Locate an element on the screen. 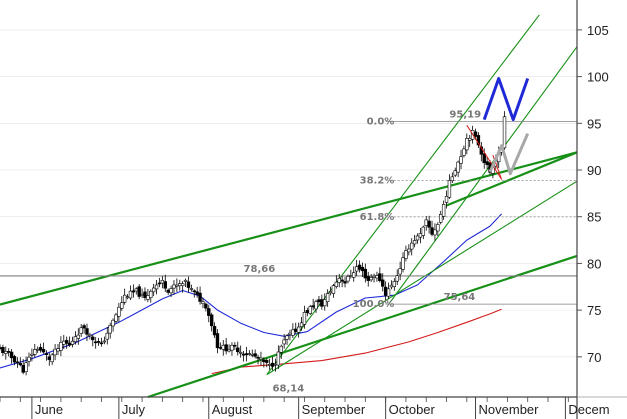 The width and height of the screenshot is (627, 419). x-month-label: June is located at coordinates (49, 409).